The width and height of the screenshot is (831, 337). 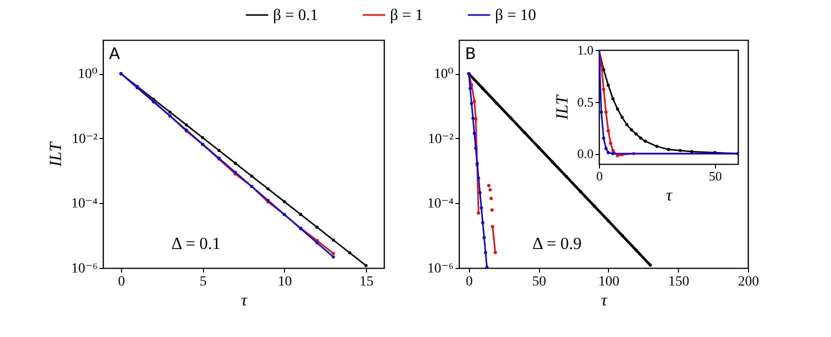 I want to click on x-tick-label: 5, so click(x=203, y=282).